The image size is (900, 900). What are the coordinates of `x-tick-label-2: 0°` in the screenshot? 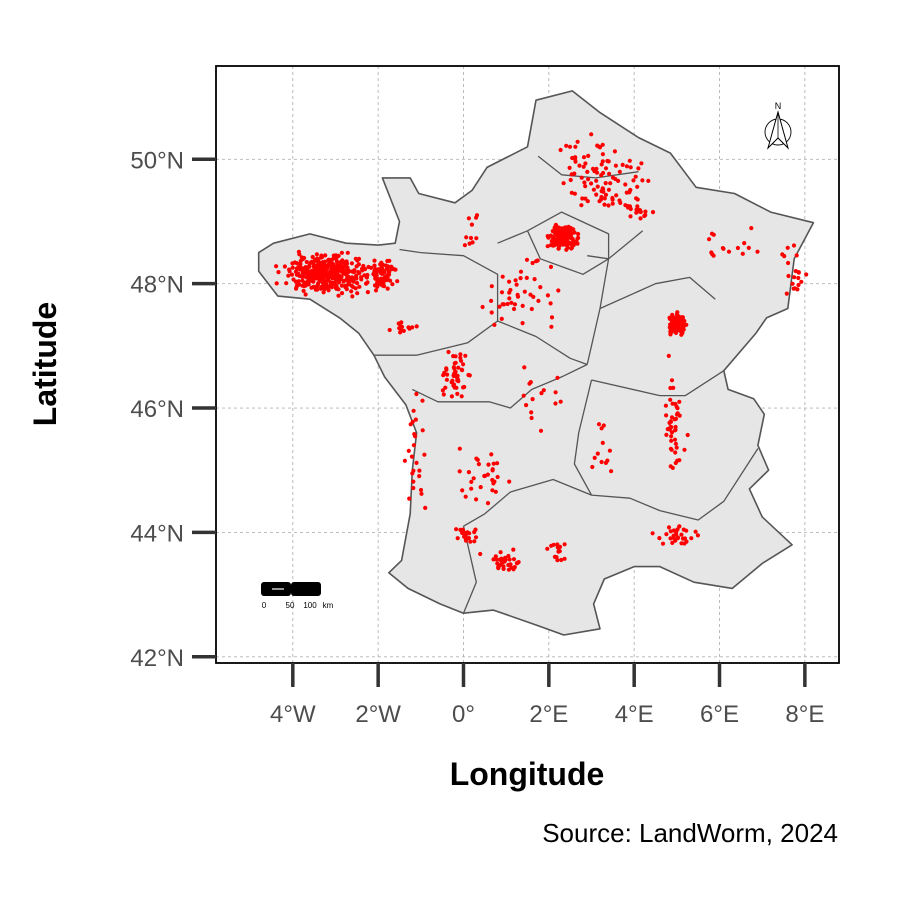 It's located at (463, 714).